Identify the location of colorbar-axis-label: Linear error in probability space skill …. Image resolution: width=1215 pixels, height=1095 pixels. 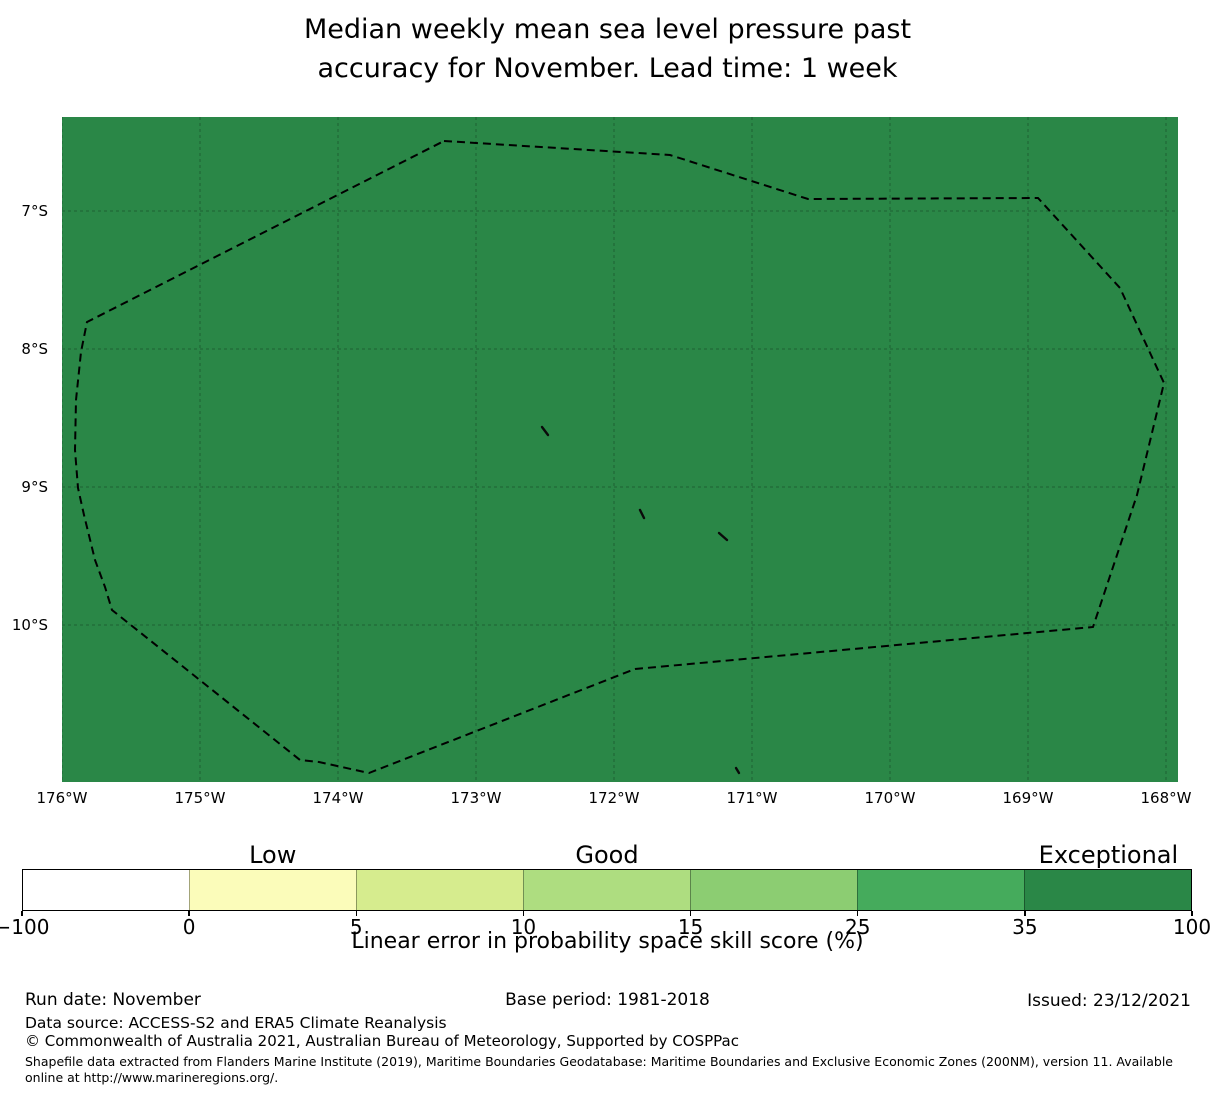
(607, 941).